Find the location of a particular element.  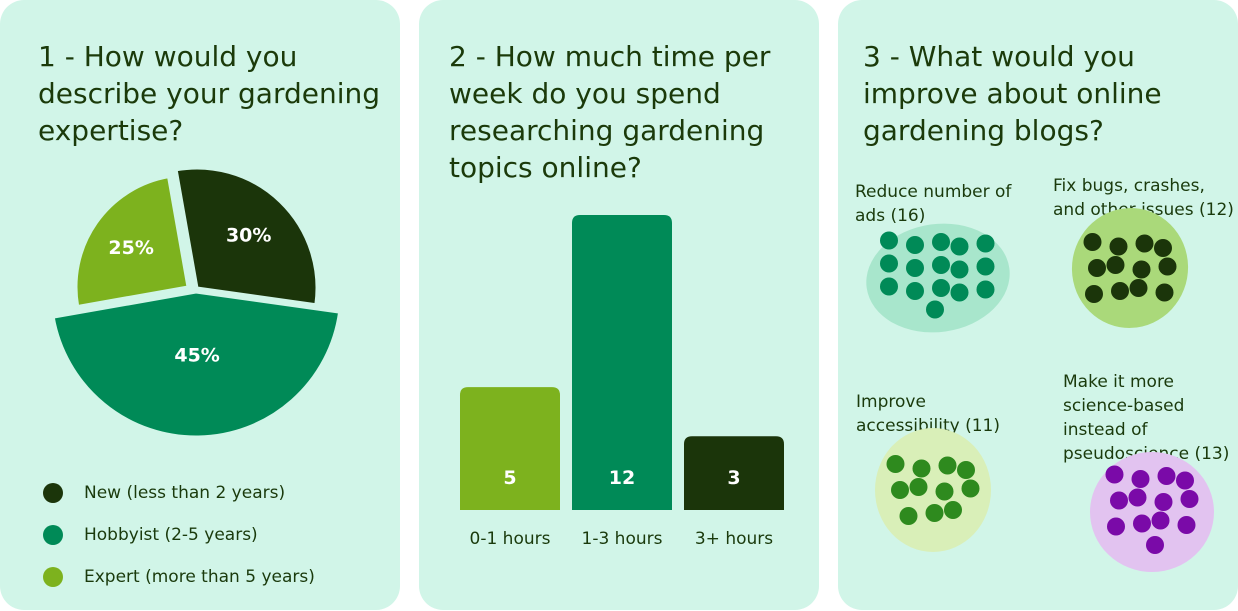

bar-group: 12 1-3 hours is located at coordinates (622, 382).